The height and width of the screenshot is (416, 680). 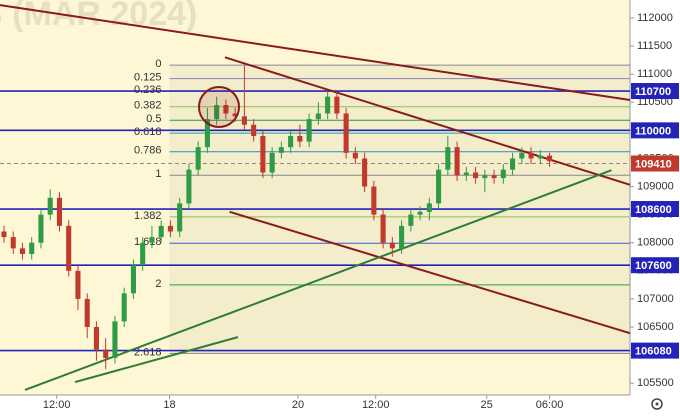 What do you see at coordinates (655, 327) in the screenshot?
I see `y-tick-label: 106500` at bounding box center [655, 327].